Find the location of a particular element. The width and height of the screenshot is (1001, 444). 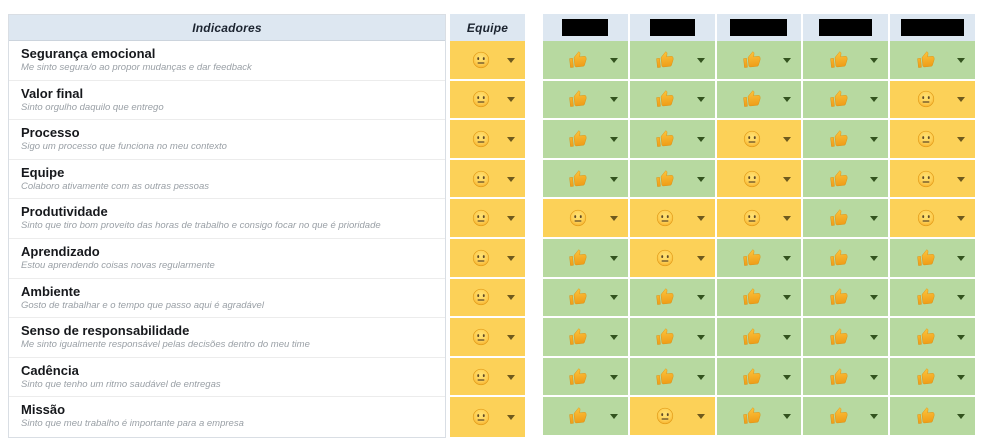

vote-dropdown-member2-row3 is located at coordinates (672, 140).